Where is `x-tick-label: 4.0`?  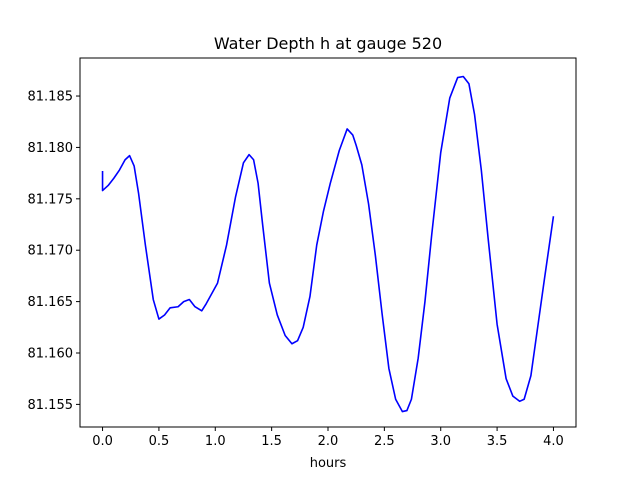
x-tick-label: 4.0 is located at coordinates (553, 441).